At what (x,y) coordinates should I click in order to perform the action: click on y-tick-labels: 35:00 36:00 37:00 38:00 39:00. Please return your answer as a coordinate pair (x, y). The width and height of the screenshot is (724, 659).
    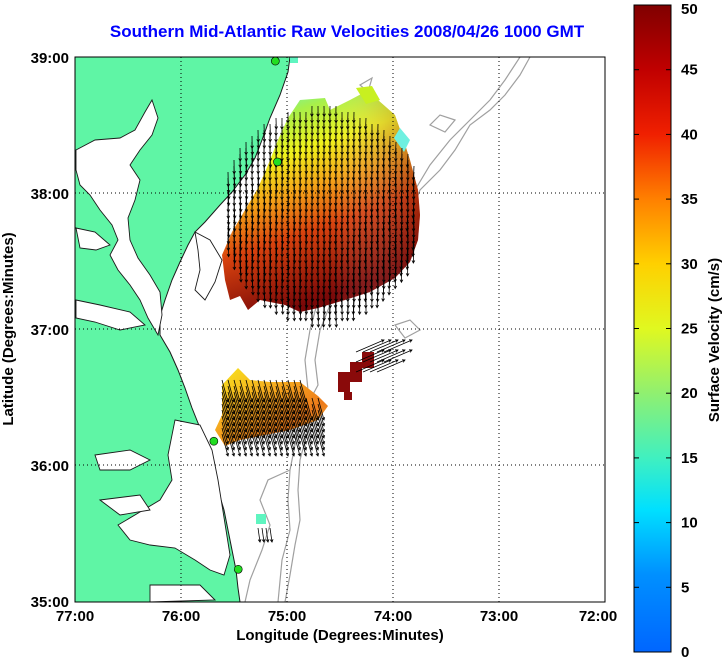
    Looking at the image, I should click on (50, 330).